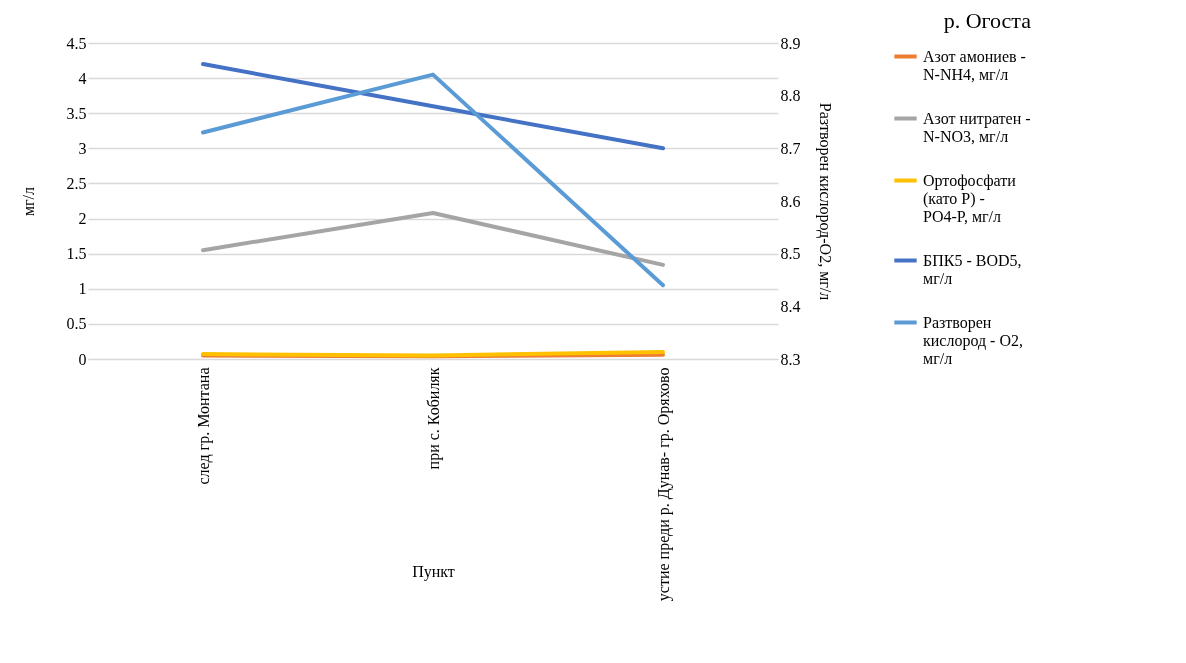 The width and height of the screenshot is (1186, 663). Describe the element at coordinates (790, 254) in the screenshot. I see `y2-tick-label: 8.5` at that location.